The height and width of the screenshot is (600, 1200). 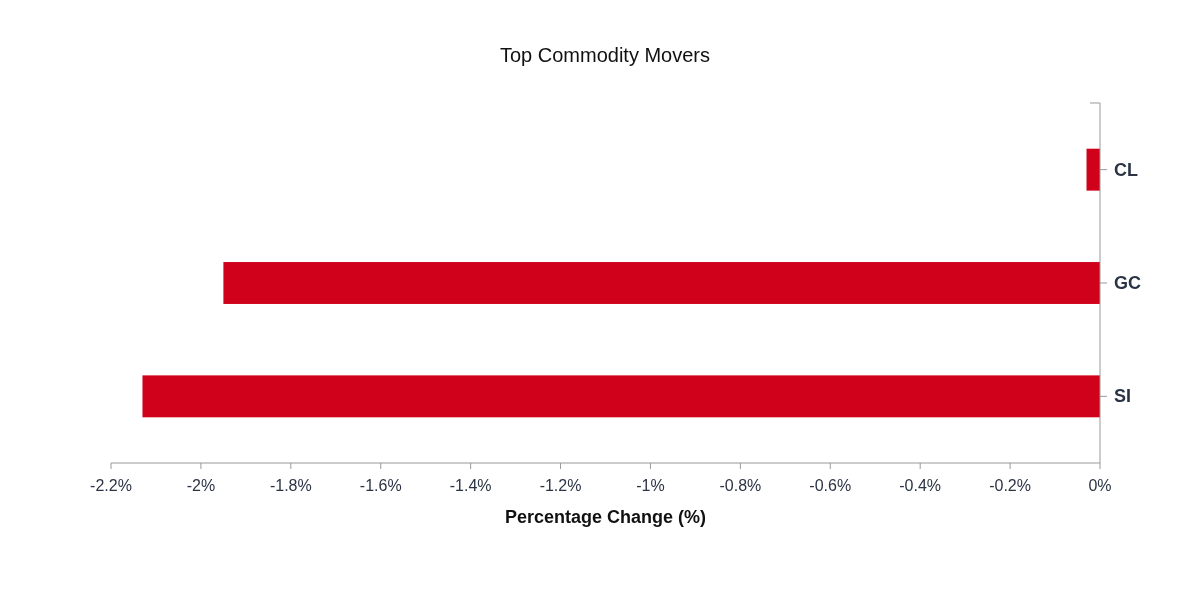 What do you see at coordinates (1100, 485) in the screenshot?
I see `x-tick-label: 0%` at bounding box center [1100, 485].